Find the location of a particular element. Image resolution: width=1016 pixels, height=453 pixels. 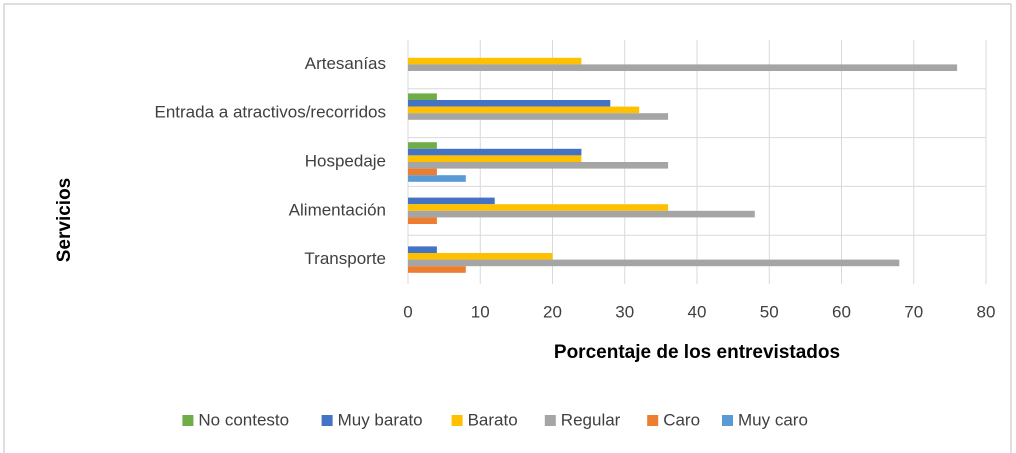

y-tick-label: Hospedaje is located at coordinates (345, 160).